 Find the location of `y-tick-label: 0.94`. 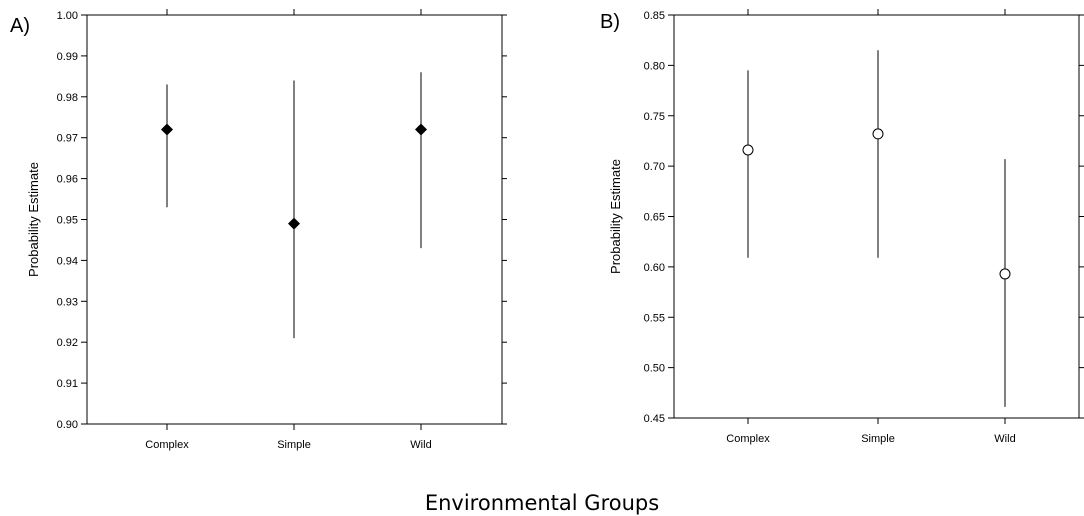

y-tick-label: 0.94 is located at coordinates (67, 261).